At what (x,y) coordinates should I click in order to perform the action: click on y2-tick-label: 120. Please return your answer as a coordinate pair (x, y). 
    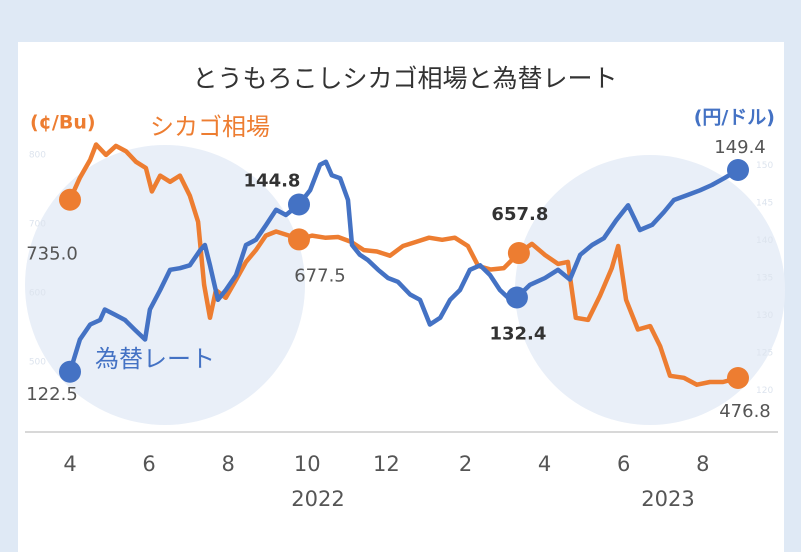
    Looking at the image, I should click on (764, 391).